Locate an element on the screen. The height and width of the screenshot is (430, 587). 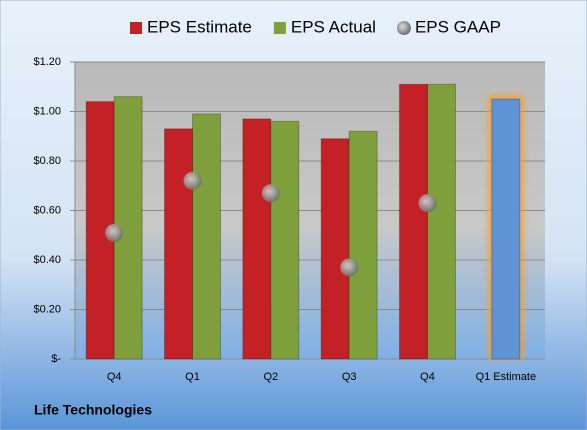
y-tick-label: $0.80 is located at coordinates (47, 161).